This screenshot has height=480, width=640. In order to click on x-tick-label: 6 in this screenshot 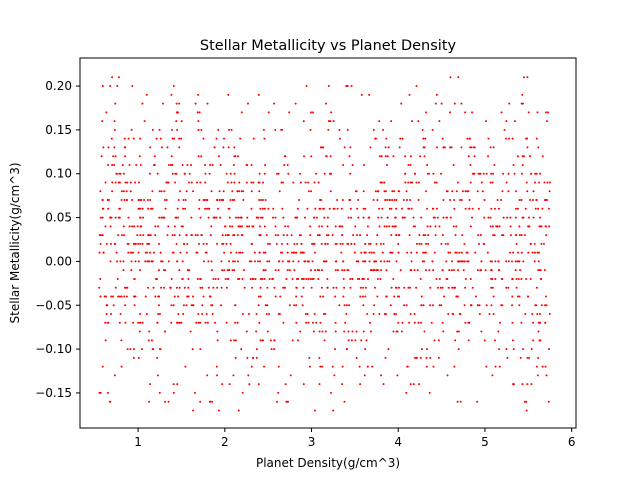, I will do `click(572, 442)`.